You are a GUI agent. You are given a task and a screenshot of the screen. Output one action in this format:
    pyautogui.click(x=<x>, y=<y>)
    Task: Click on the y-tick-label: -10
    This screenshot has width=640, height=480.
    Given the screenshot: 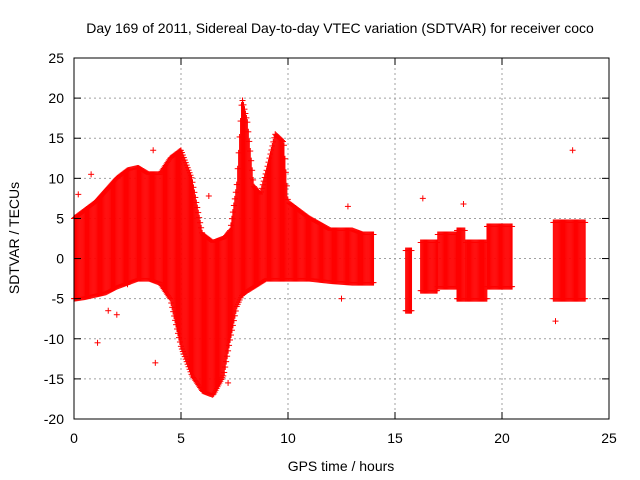 What is the action you would take?
    pyautogui.click(x=54, y=339)
    